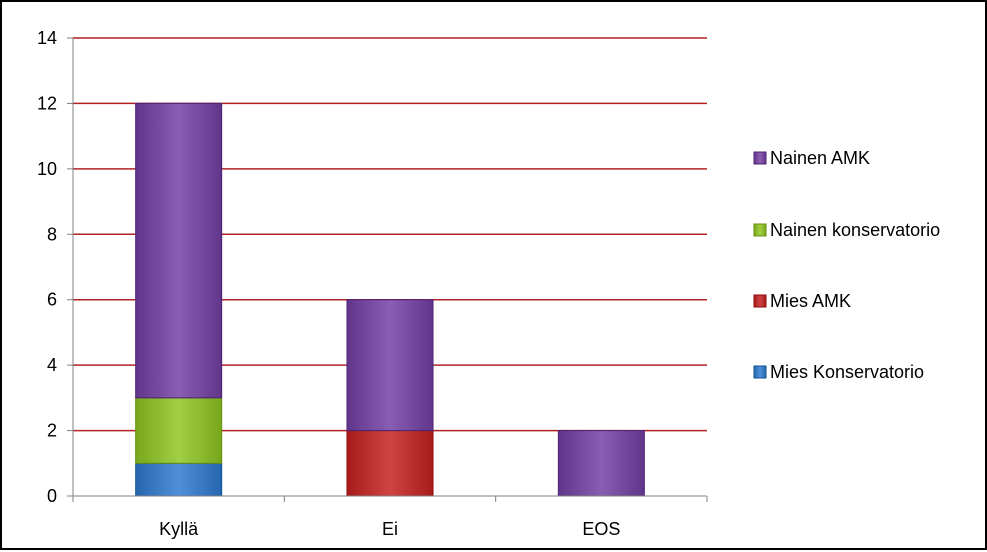 The width and height of the screenshot is (987, 552). What do you see at coordinates (52, 431) in the screenshot?
I see `y-tick-label: 2` at bounding box center [52, 431].